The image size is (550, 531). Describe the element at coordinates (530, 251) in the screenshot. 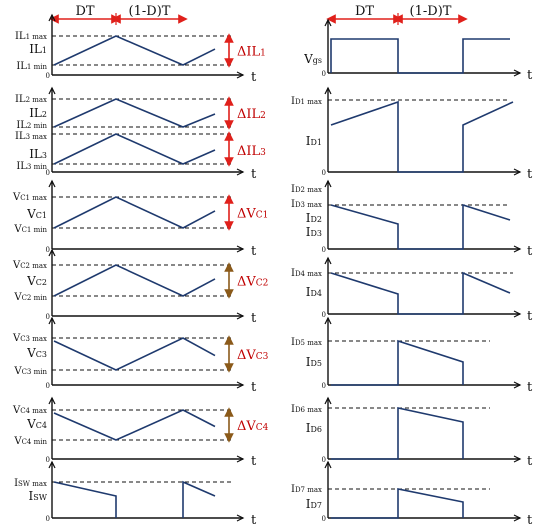

I see `id23-t-label: t` at that location.